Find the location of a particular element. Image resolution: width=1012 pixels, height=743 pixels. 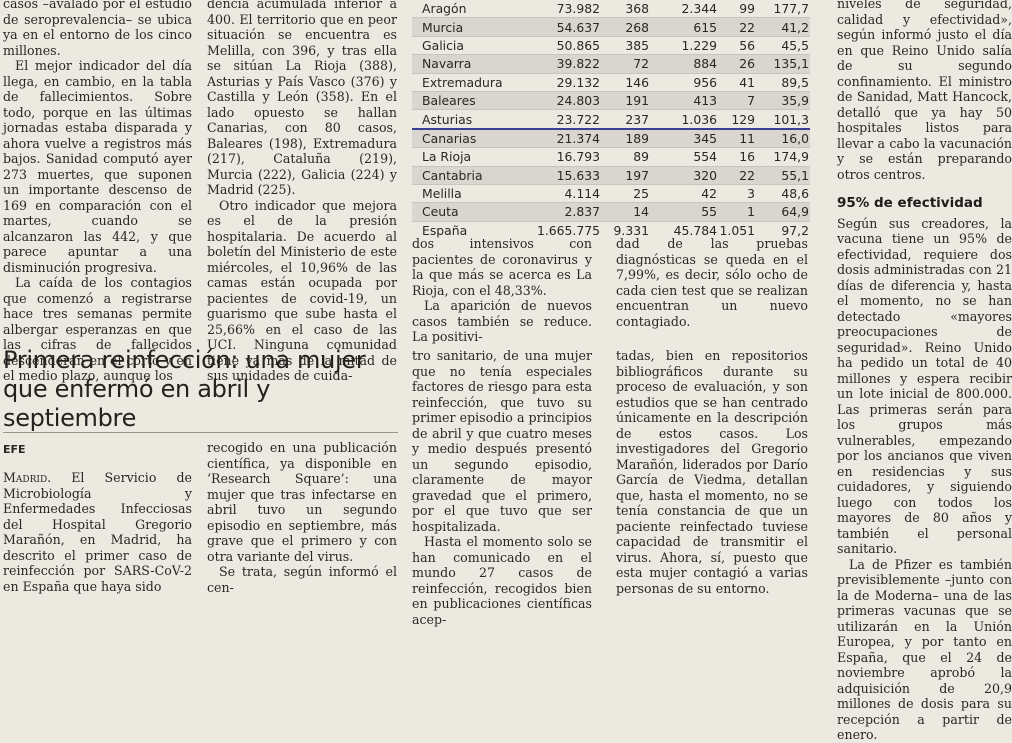

value-cell: 26 is located at coordinates (747, 64).